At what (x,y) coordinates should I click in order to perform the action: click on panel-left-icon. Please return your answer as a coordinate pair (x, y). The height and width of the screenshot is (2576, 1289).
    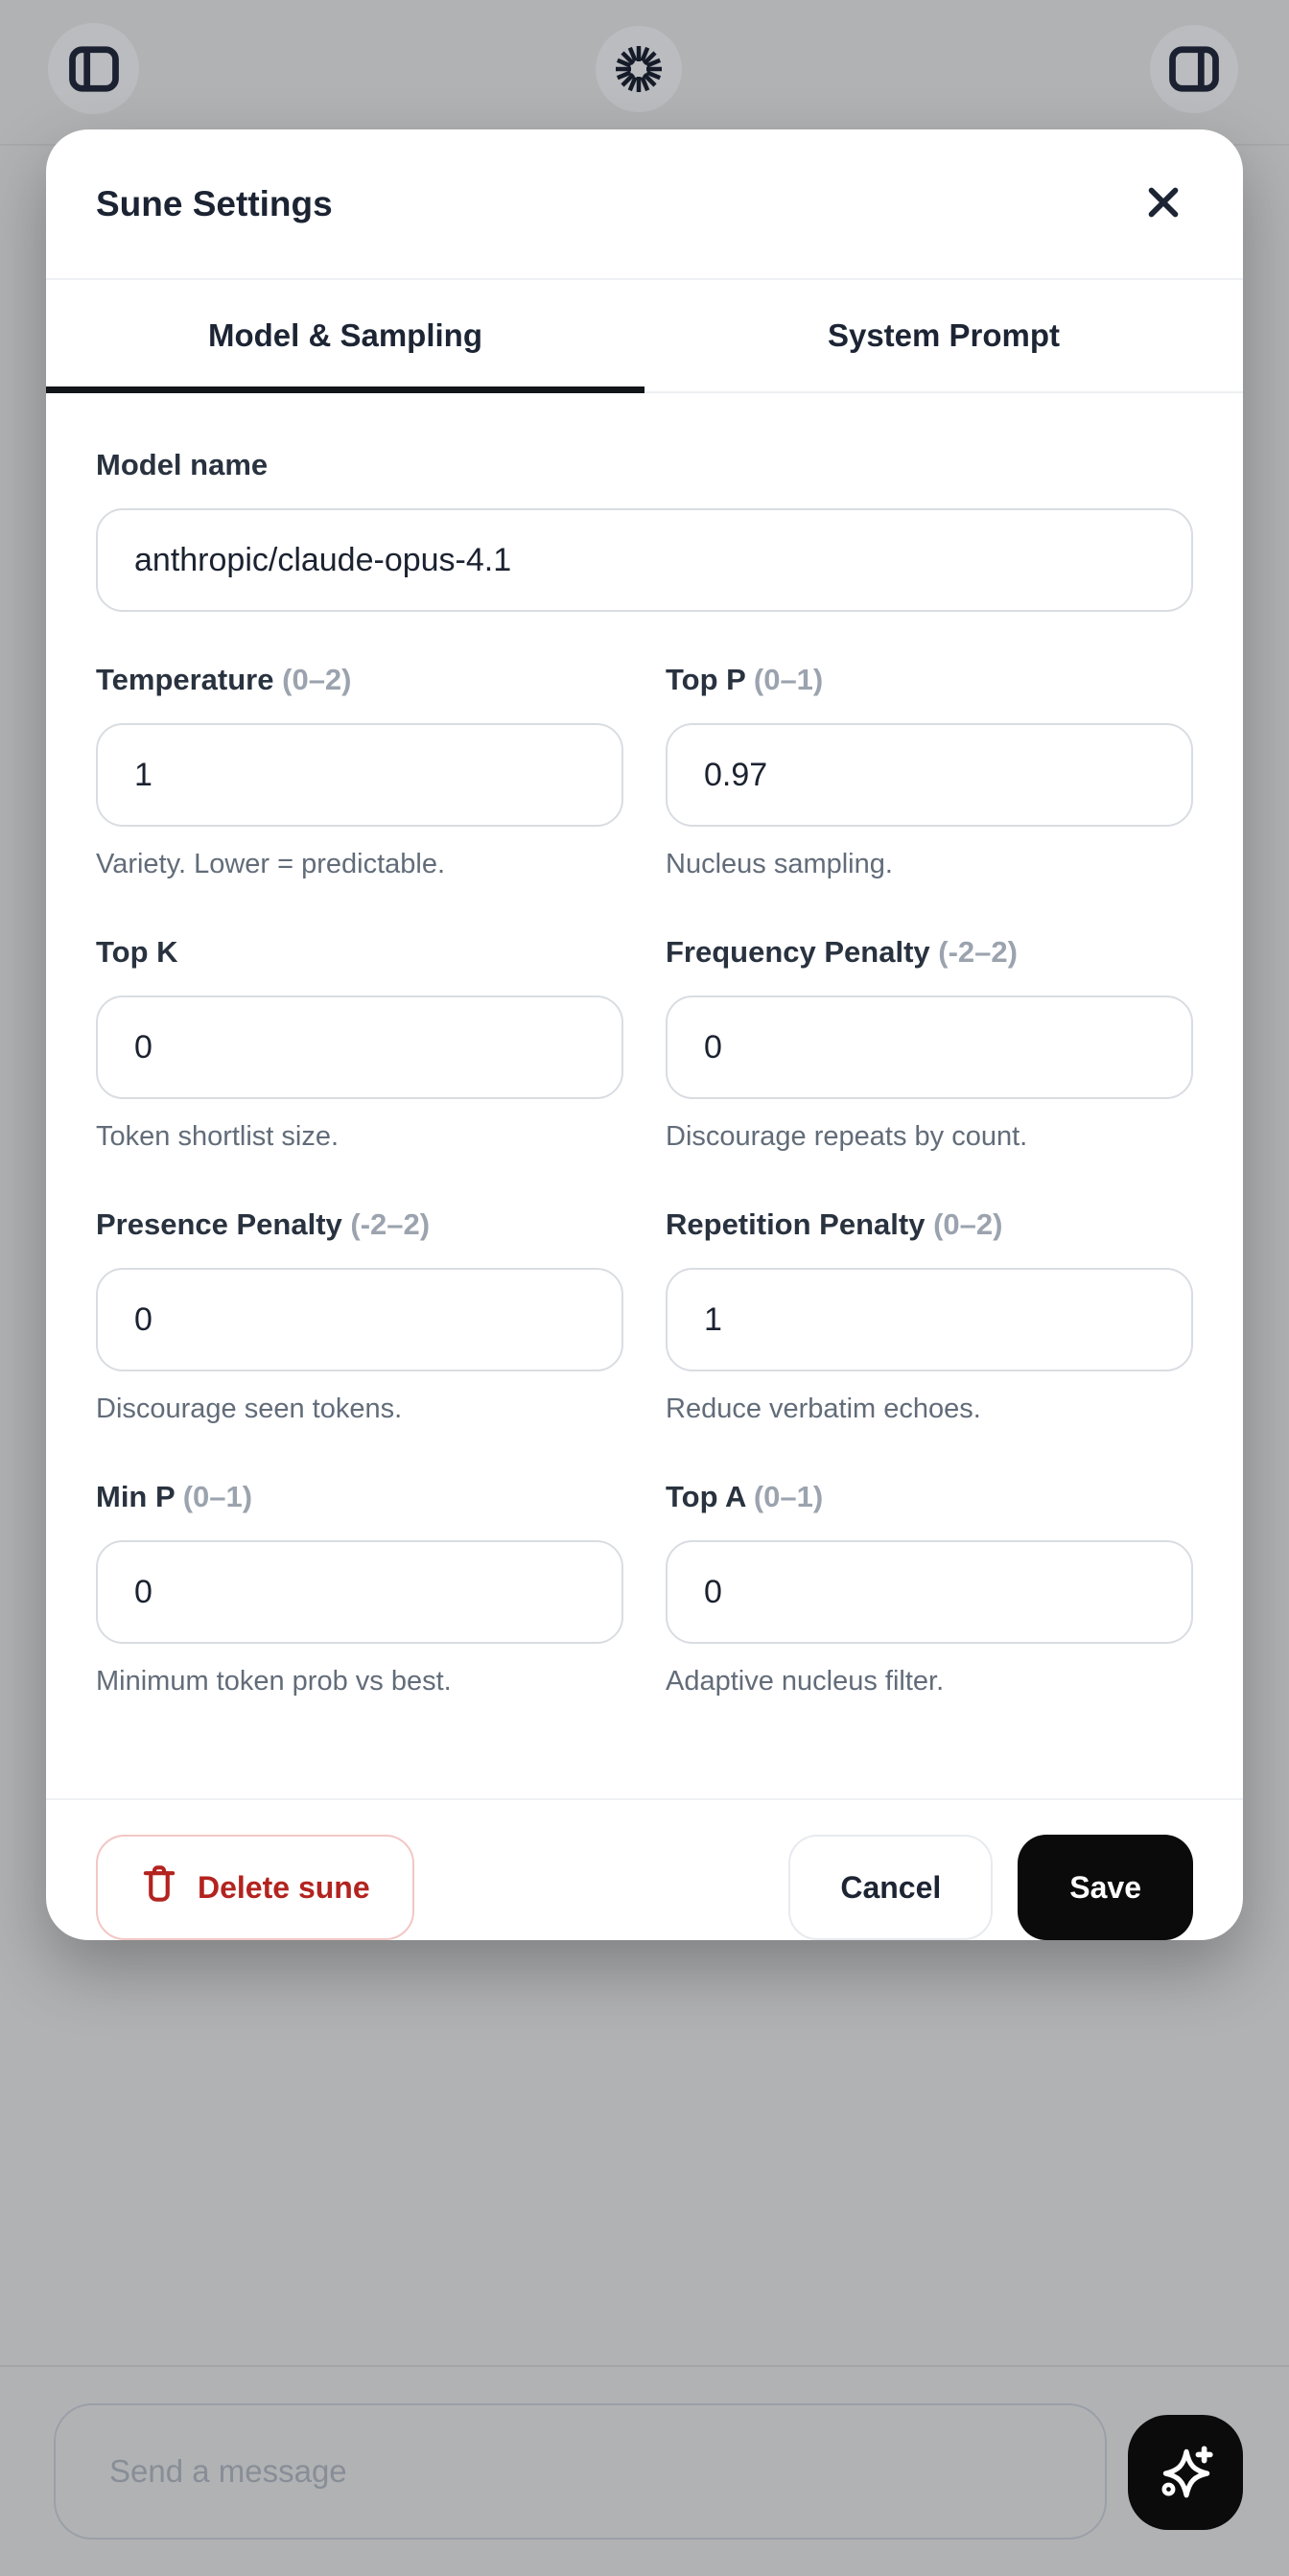
    Looking at the image, I should click on (94, 69).